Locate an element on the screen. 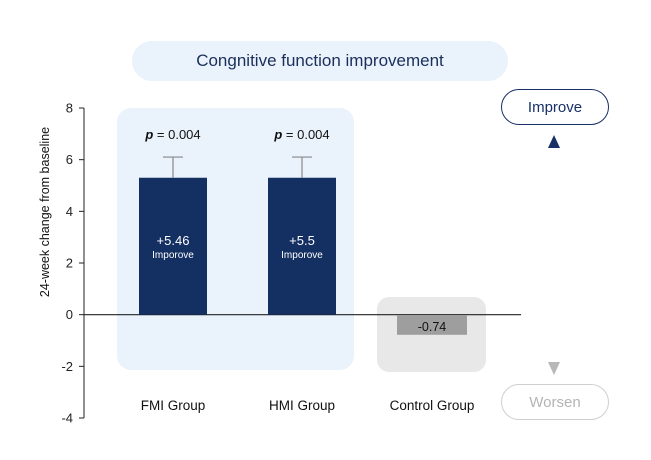  improve-worsen-arrow is located at coordinates (554, 255).